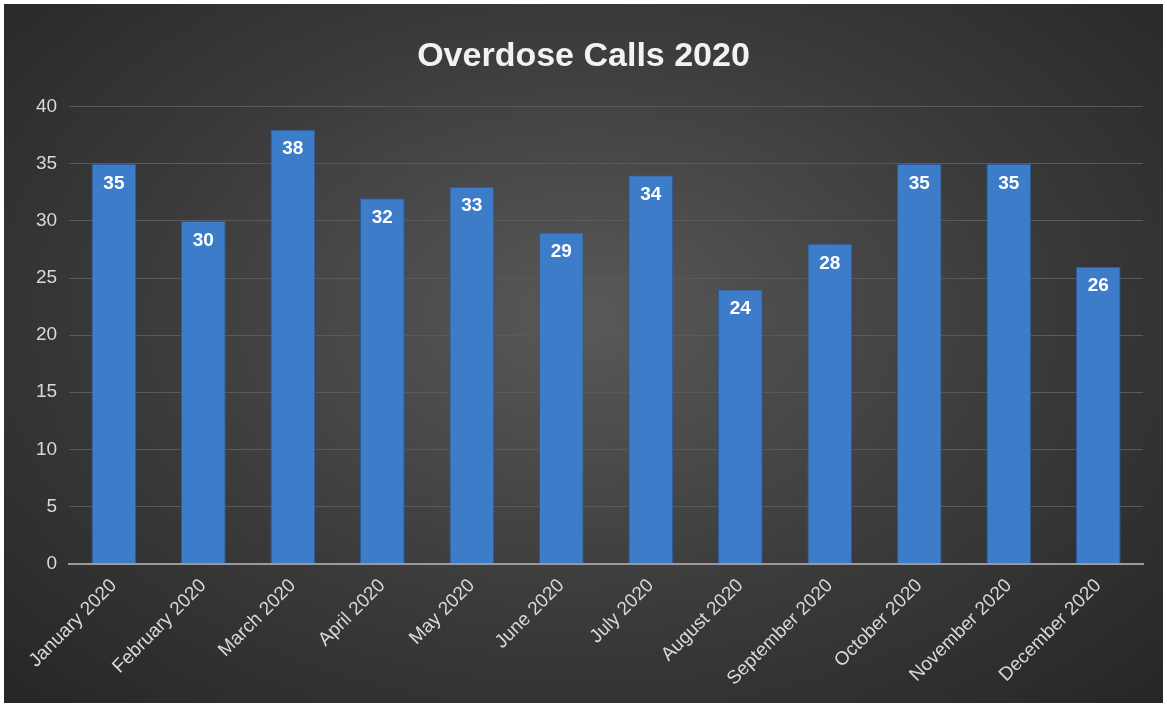  Describe the element at coordinates (46, 448) in the screenshot. I see `y-tick-label: 10` at that location.